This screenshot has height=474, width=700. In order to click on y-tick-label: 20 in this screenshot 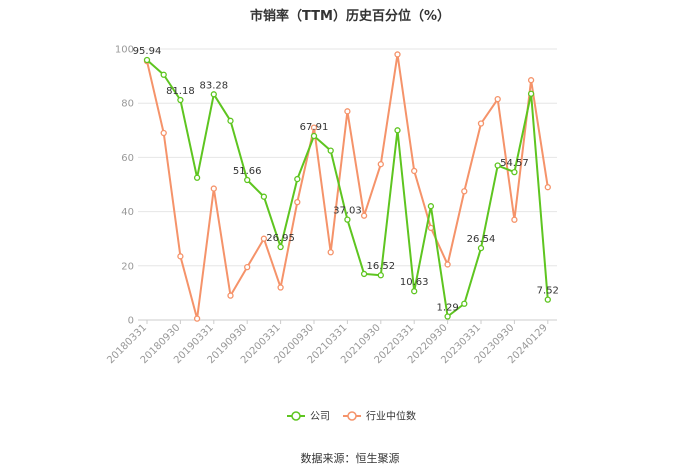, I will do `click(127, 266)`.